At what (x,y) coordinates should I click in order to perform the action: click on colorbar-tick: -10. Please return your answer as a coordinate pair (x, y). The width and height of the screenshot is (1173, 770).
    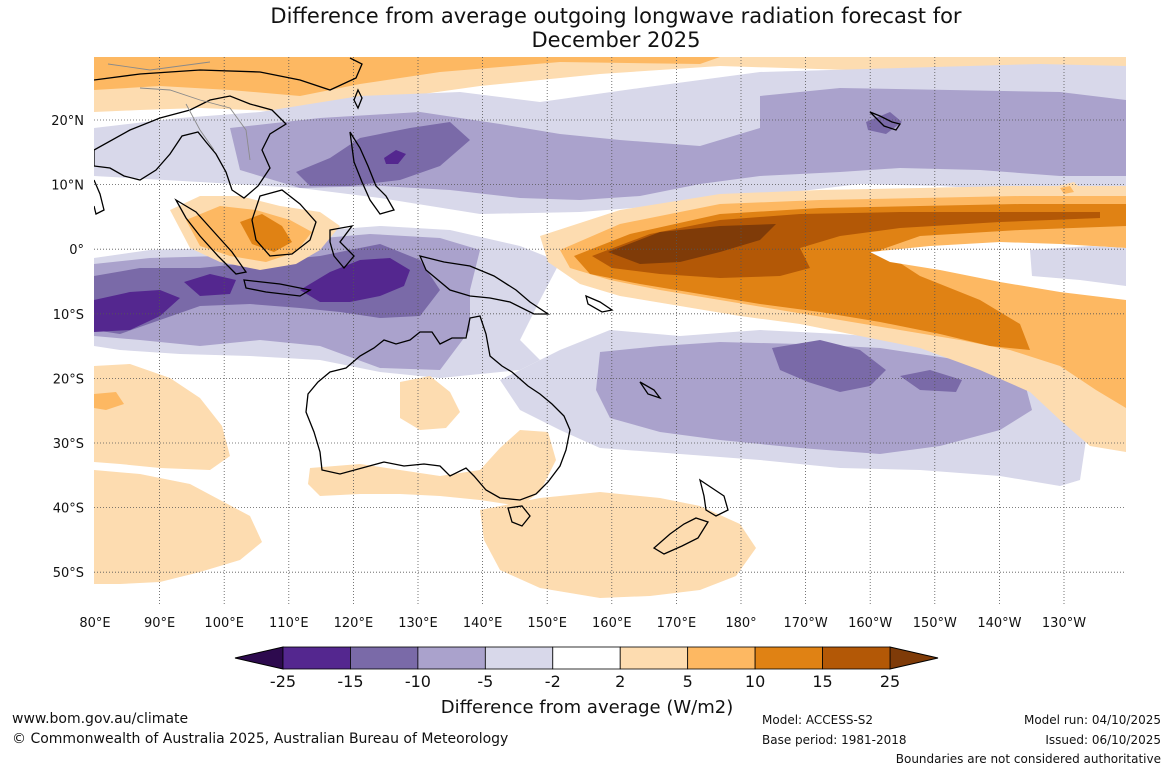
    Looking at the image, I should click on (418, 681).